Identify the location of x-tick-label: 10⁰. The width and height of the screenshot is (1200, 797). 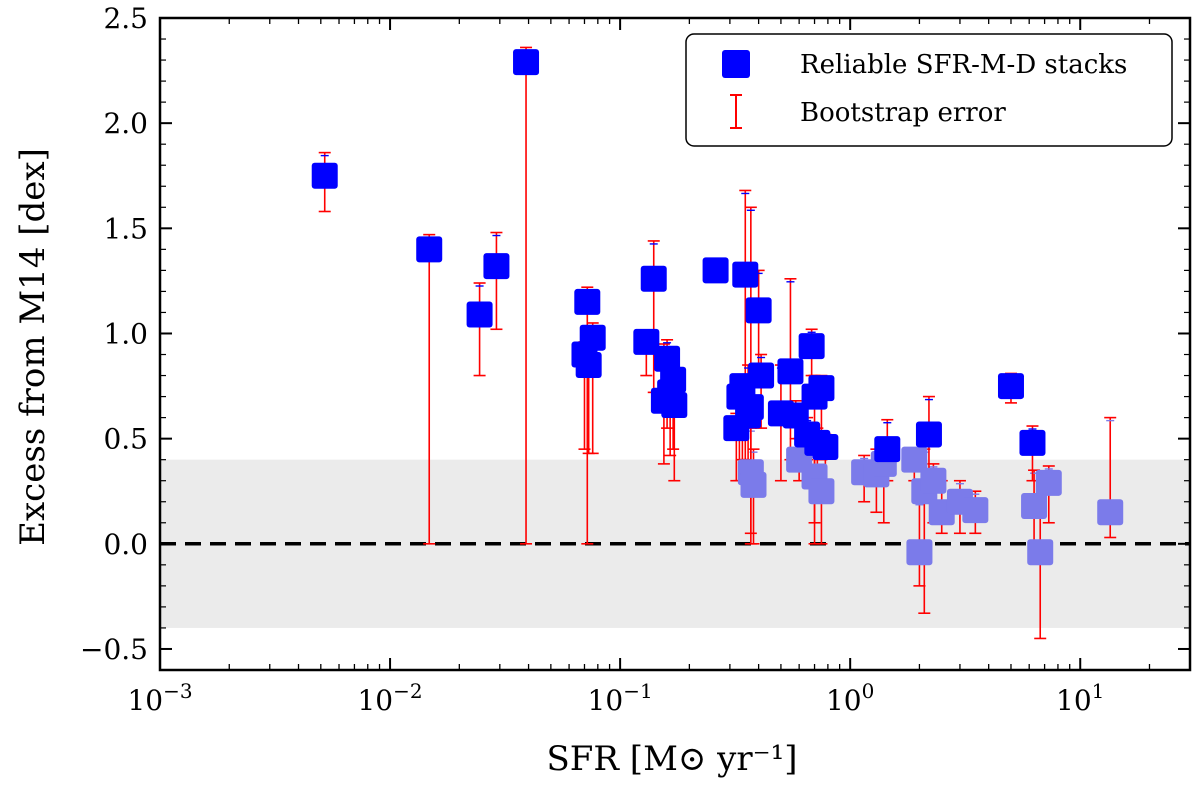
(850, 698).